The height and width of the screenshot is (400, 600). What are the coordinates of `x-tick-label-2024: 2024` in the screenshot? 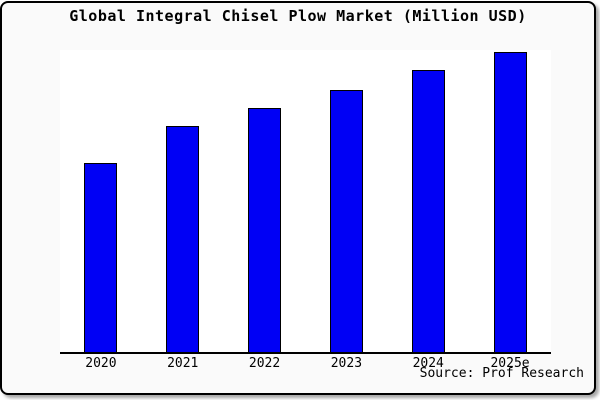 It's located at (428, 363).